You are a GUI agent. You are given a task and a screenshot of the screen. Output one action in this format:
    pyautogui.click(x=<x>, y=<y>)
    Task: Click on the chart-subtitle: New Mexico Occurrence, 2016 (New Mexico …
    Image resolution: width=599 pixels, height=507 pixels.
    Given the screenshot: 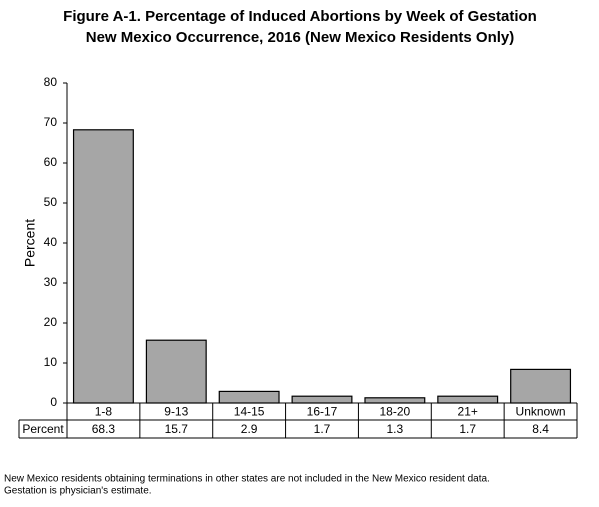 What is the action you would take?
    pyautogui.click(x=300, y=37)
    